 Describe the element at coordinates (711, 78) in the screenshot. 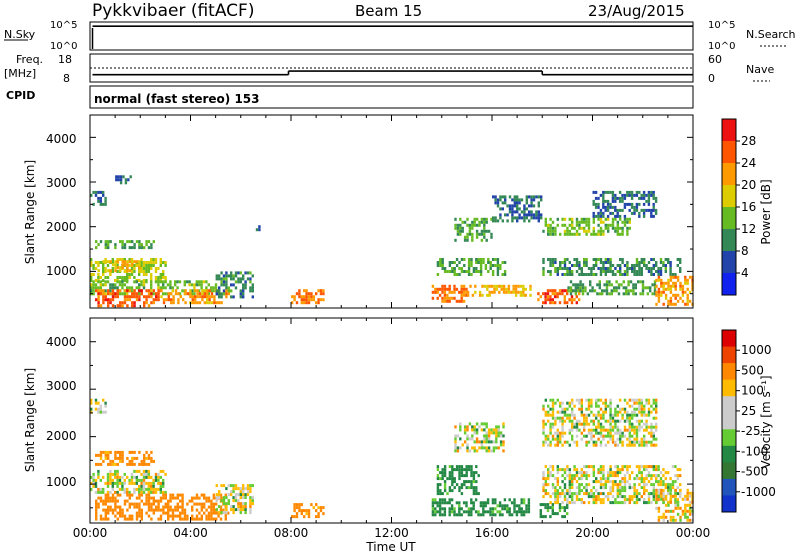

I see `nave-tick-bottom: 0` at that location.